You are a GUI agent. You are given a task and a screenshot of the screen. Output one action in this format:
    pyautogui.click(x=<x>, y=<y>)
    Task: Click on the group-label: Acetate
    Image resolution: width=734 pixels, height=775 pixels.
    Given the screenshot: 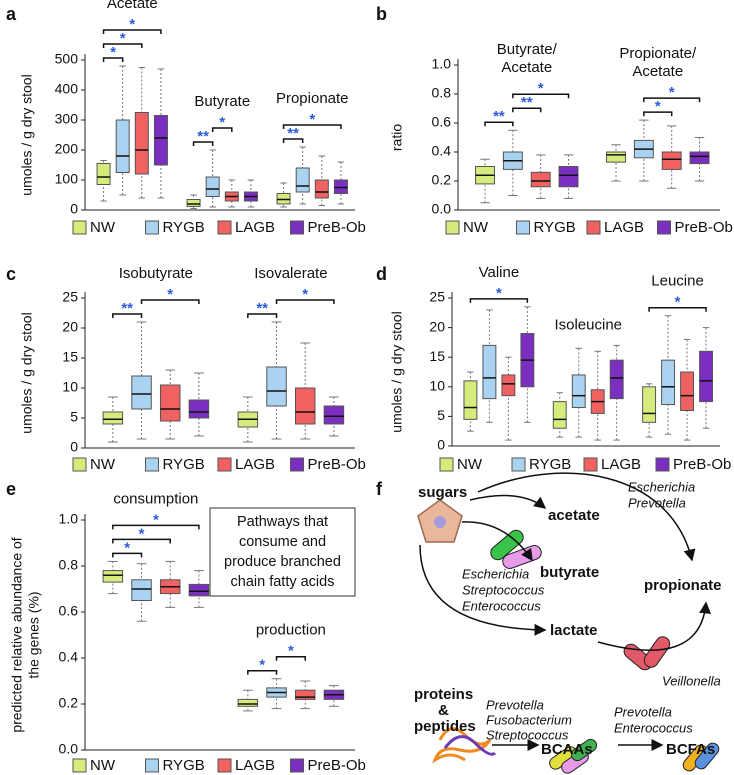 What is the action you would take?
    pyautogui.click(x=657, y=71)
    